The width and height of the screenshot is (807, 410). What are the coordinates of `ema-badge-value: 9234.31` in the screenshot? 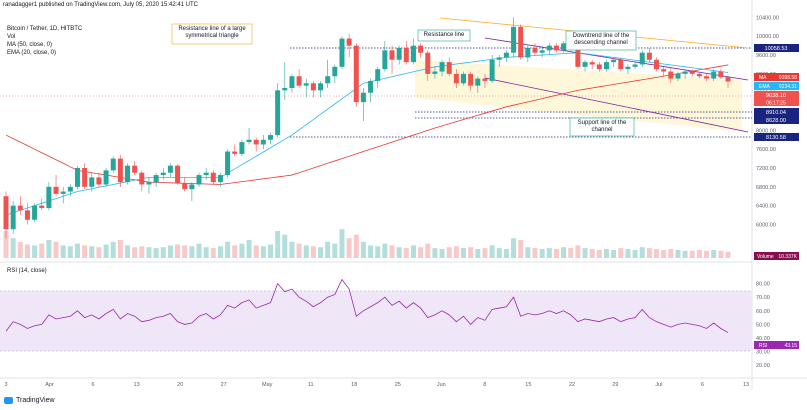 It's located at (788, 87).